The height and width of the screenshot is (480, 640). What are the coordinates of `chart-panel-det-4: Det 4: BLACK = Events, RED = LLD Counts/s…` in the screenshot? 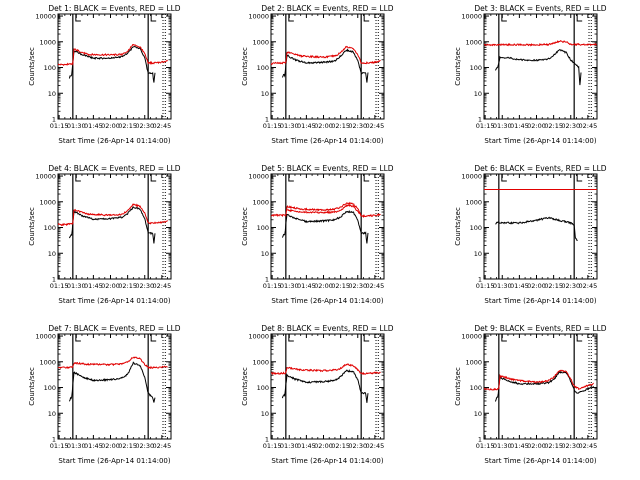 It's located at (104, 234).